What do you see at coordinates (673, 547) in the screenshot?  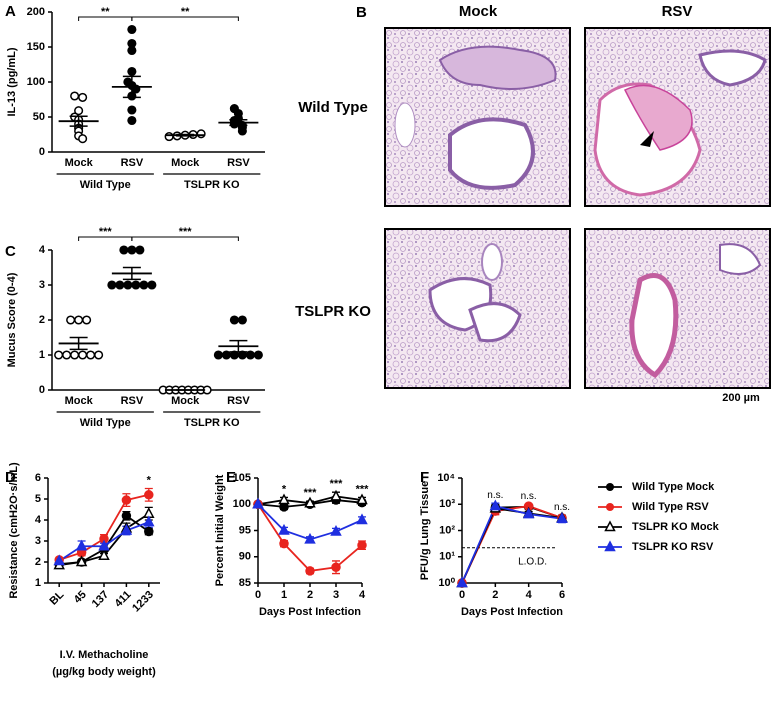 I see `legend-label: TSLPR KO RSV` at bounding box center [673, 547].